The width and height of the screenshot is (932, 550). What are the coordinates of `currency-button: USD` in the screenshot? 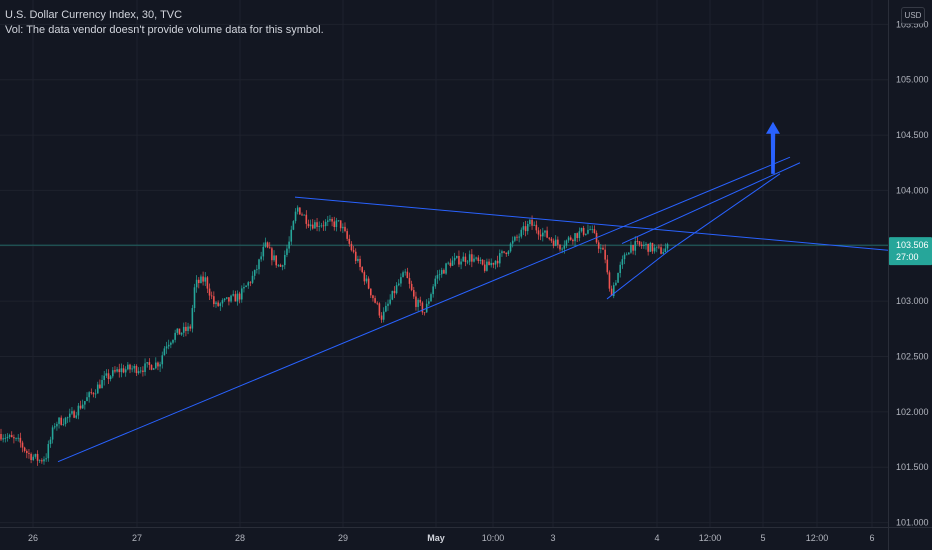 It's located at (913, 15).